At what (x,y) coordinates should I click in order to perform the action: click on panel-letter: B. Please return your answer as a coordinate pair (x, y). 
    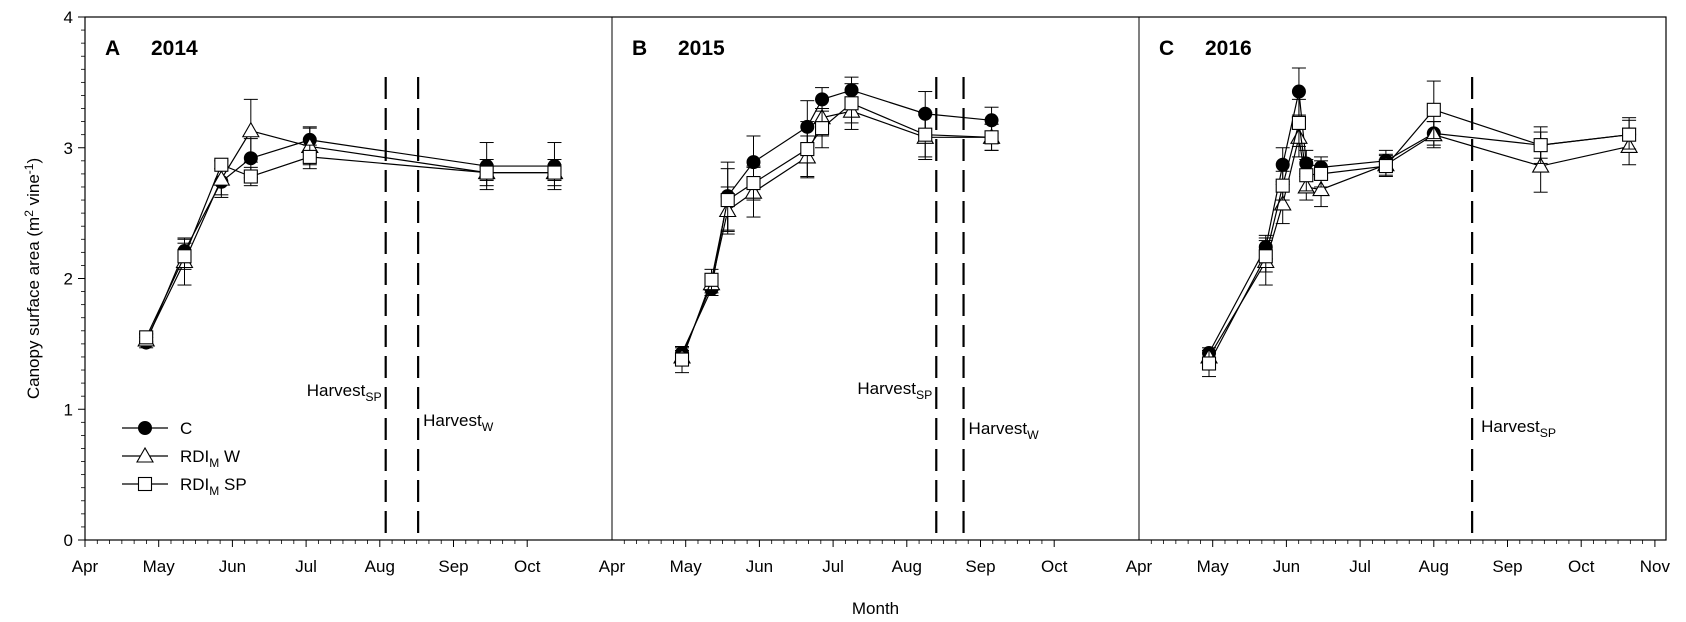
    Looking at the image, I should click on (639, 48).